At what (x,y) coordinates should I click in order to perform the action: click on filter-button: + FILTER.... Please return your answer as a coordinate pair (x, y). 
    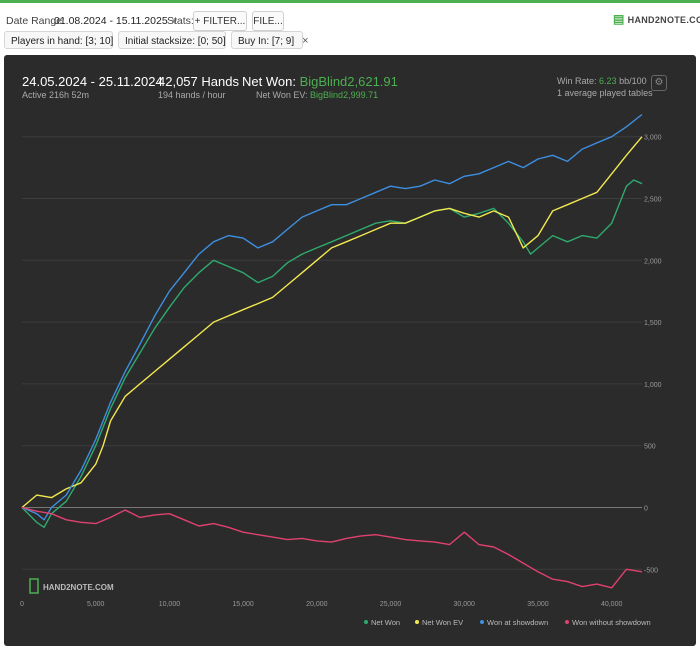
    Looking at the image, I should click on (220, 21).